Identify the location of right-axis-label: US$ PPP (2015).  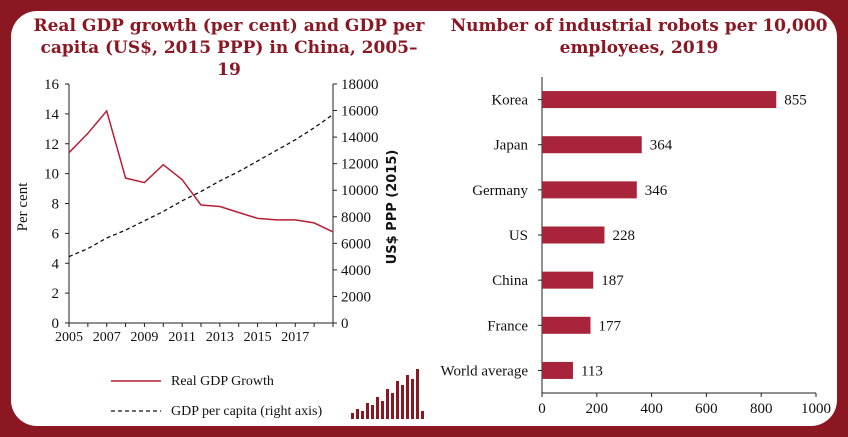
(392, 207).